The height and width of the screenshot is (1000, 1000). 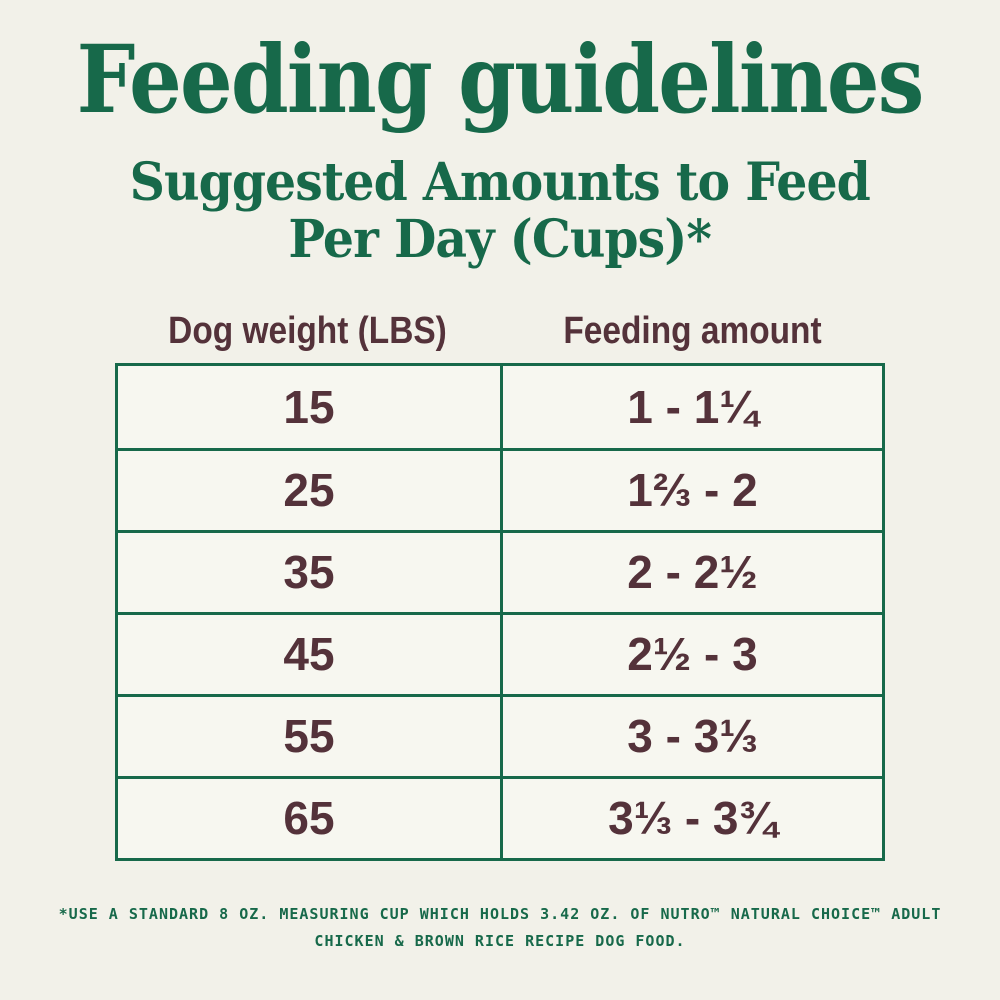 What do you see at coordinates (307, 330) in the screenshot?
I see `column-header-dog-weight: Dog weight (LBS)` at bounding box center [307, 330].